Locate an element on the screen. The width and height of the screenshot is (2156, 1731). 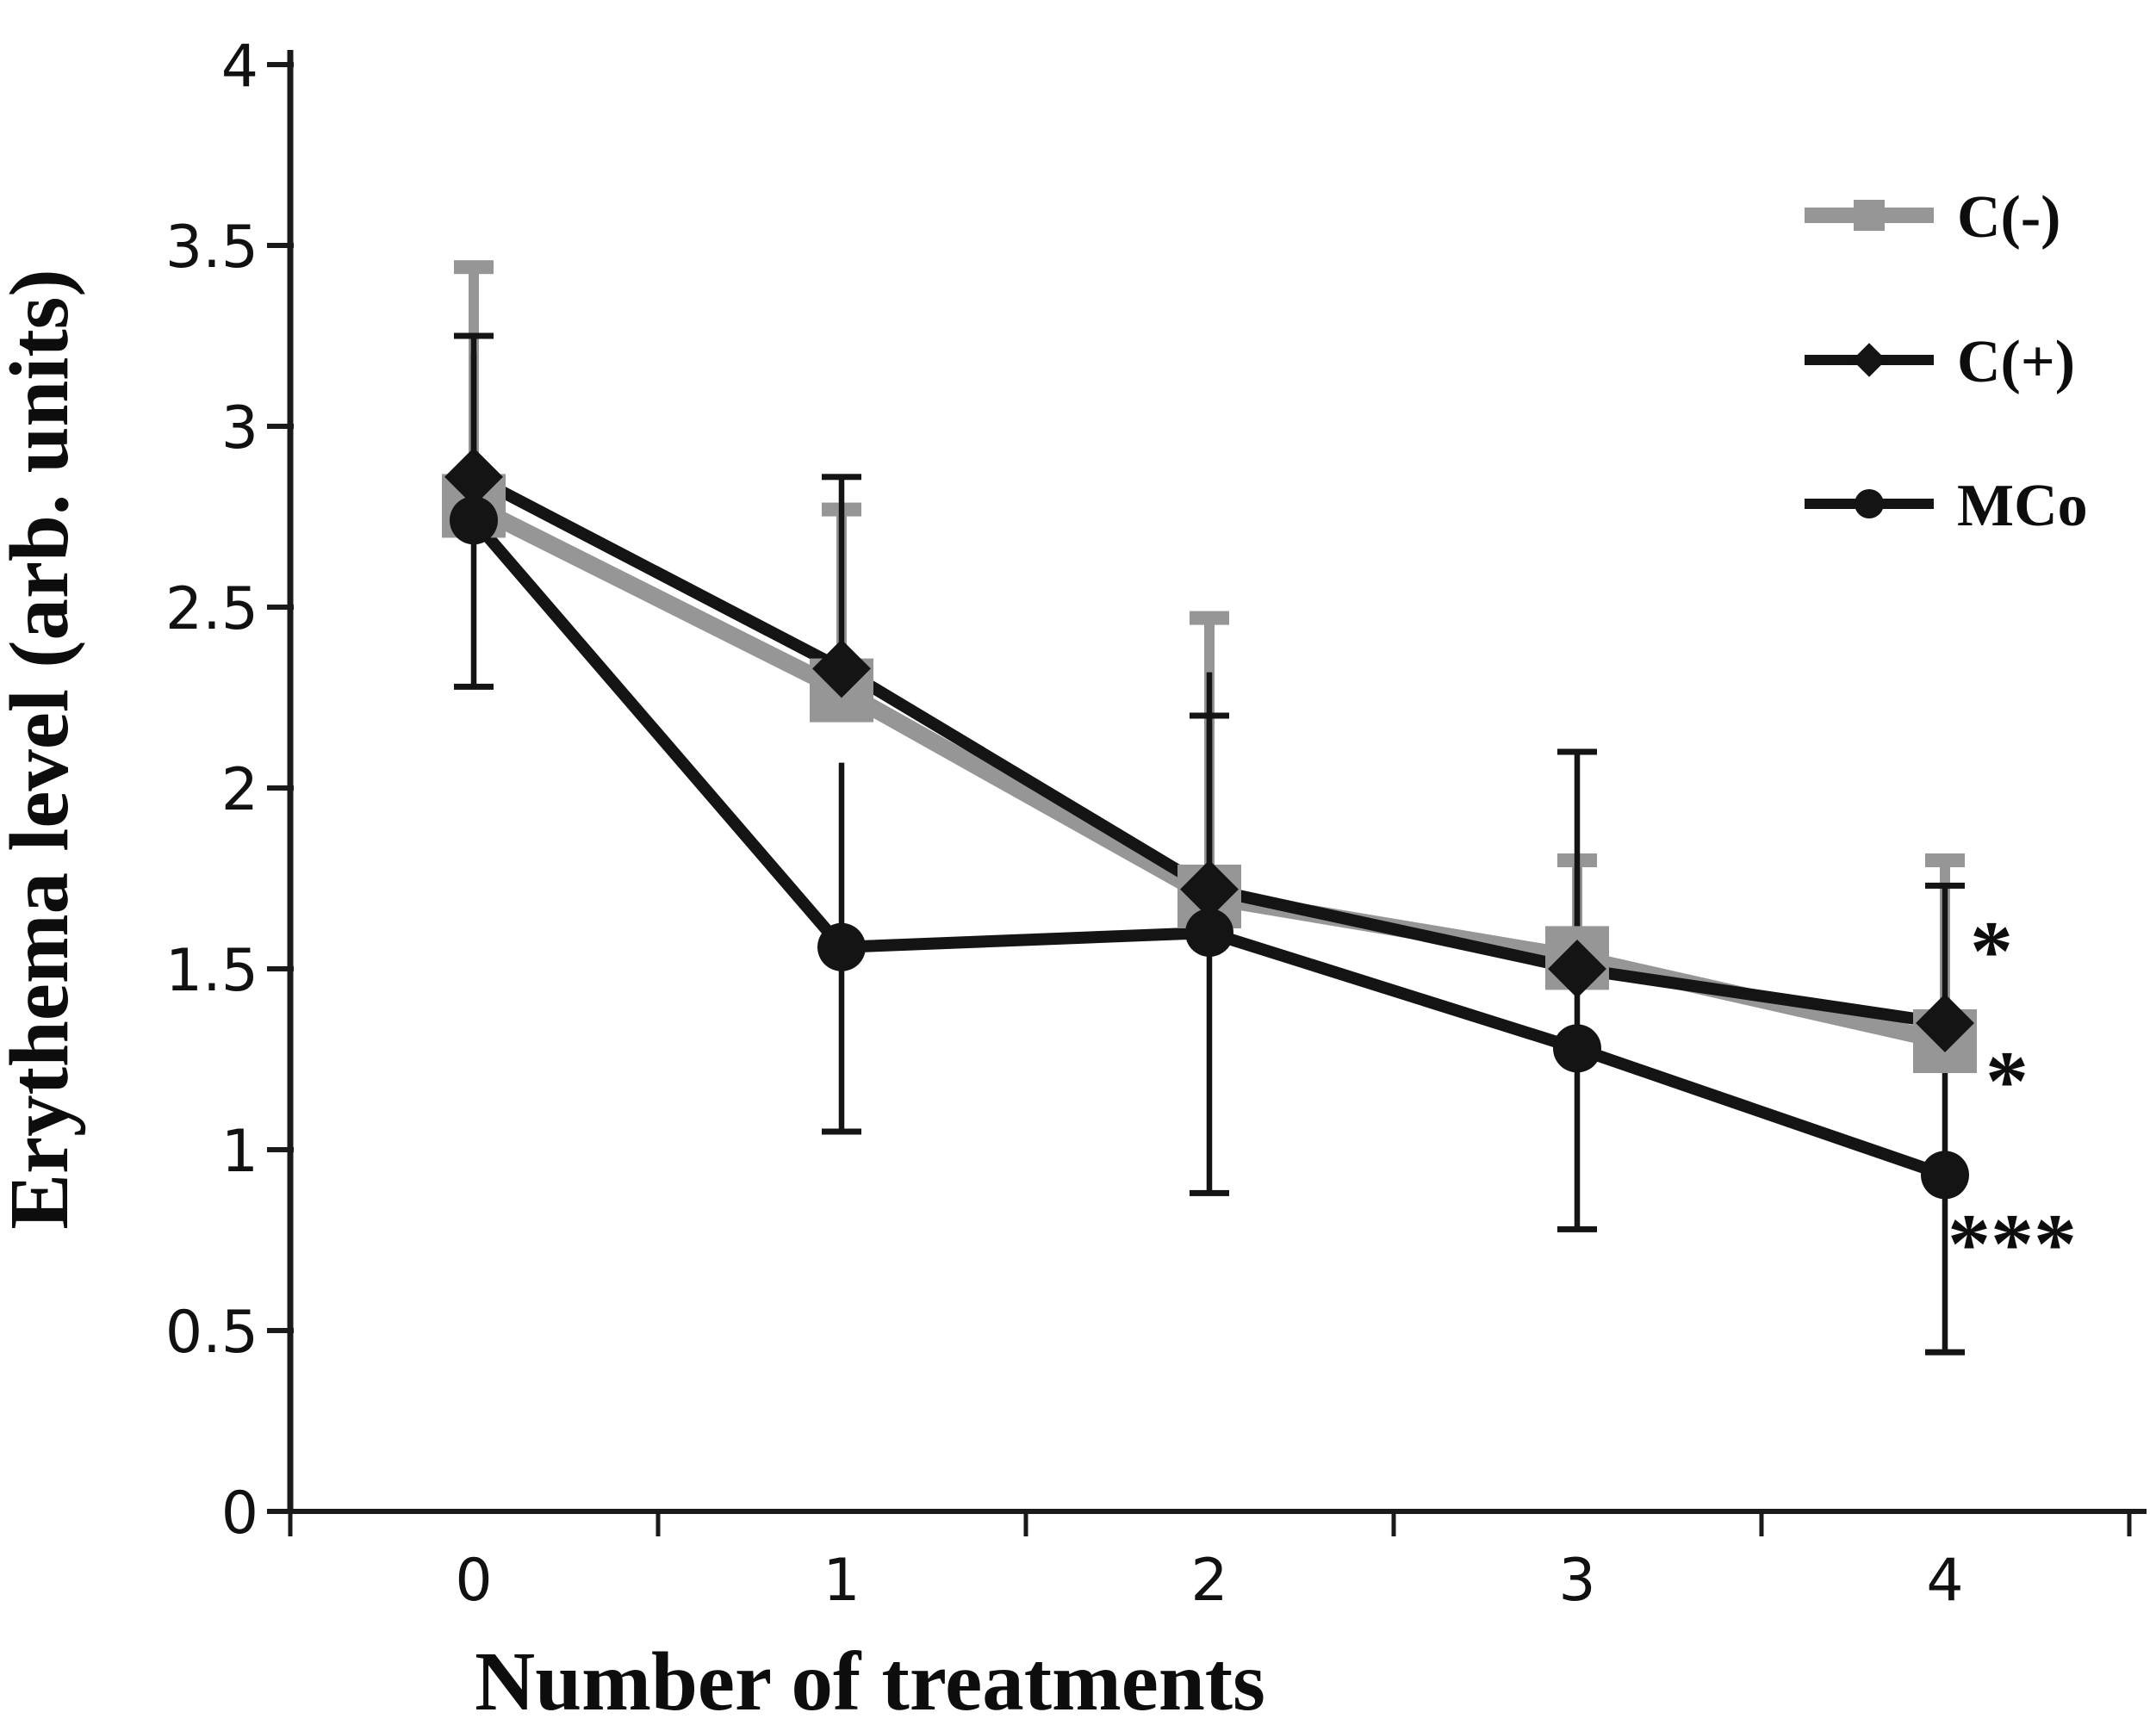
x-axis-ticks: 0 1 2 3 4 is located at coordinates (1210, 1563).